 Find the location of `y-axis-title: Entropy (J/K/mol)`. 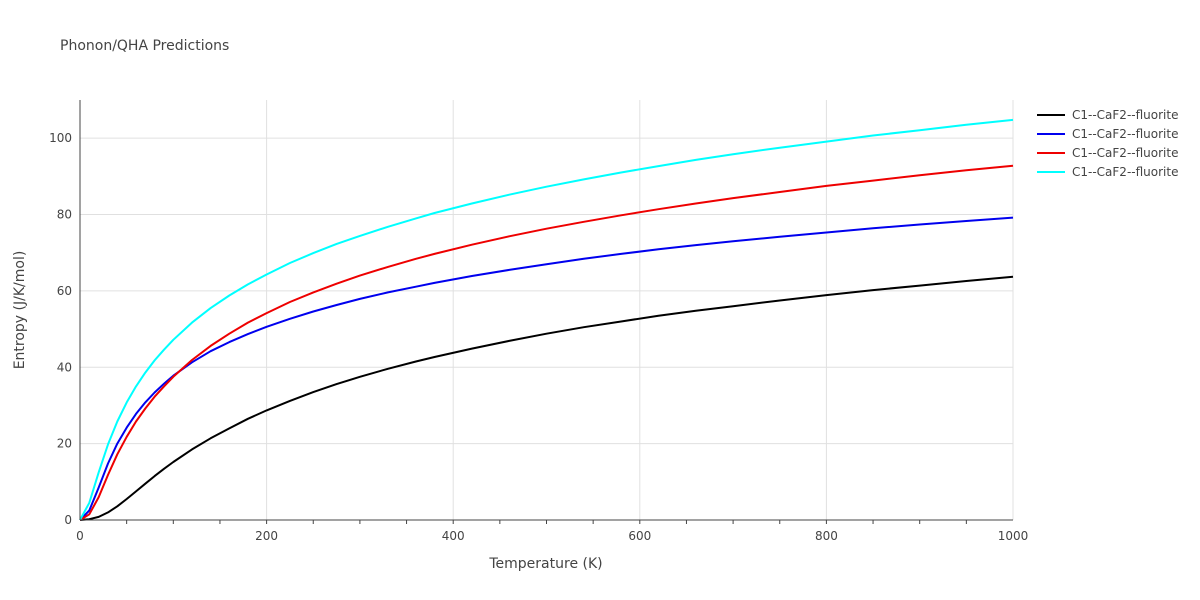

y-axis-title: Entropy (J/K/mol) is located at coordinates (20, 310).